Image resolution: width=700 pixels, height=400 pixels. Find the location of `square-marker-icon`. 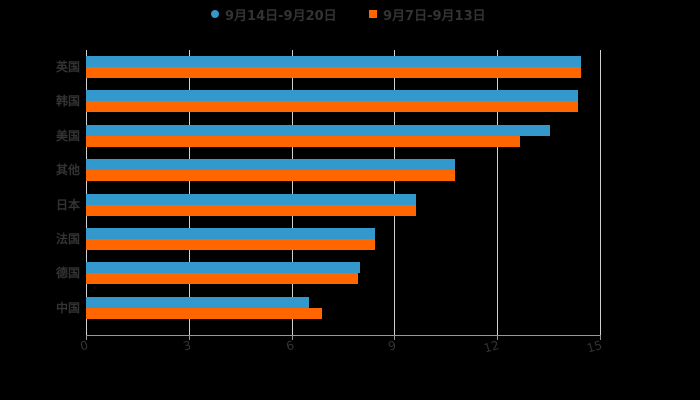

square-marker-icon is located at coordinates (373, 14).